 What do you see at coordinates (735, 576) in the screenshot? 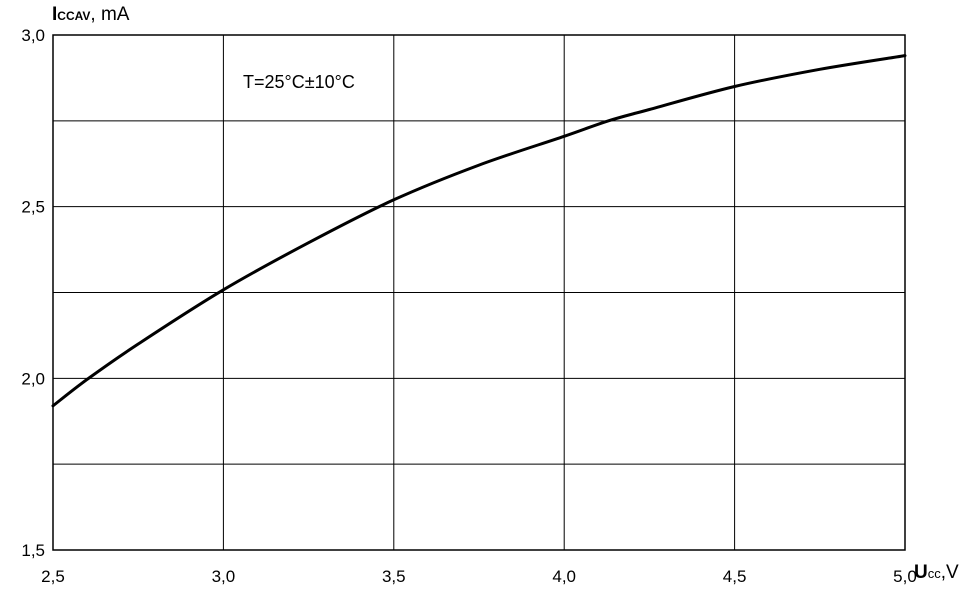
I see `x-tick-label: 4,5` at bounding box center [735, 576].